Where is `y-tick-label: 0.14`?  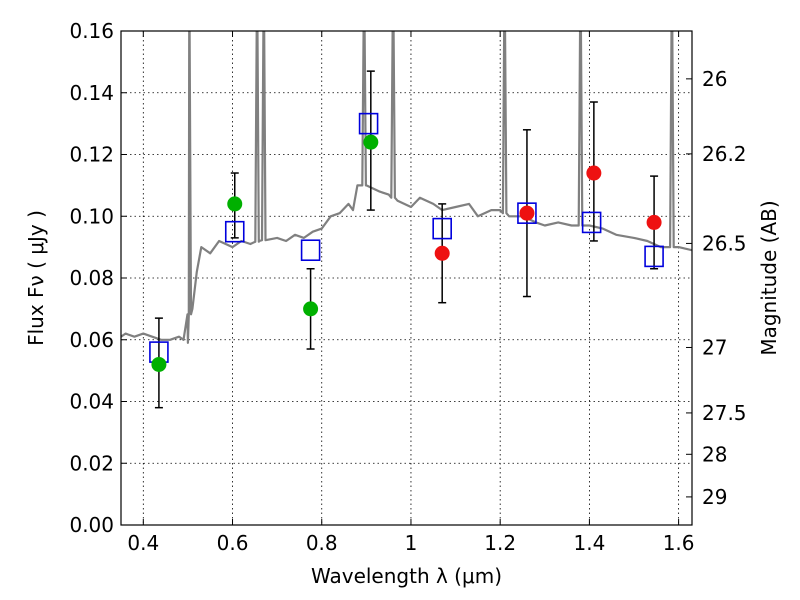 y-tick-label: 0.14 is located at coordinates (91, 93).